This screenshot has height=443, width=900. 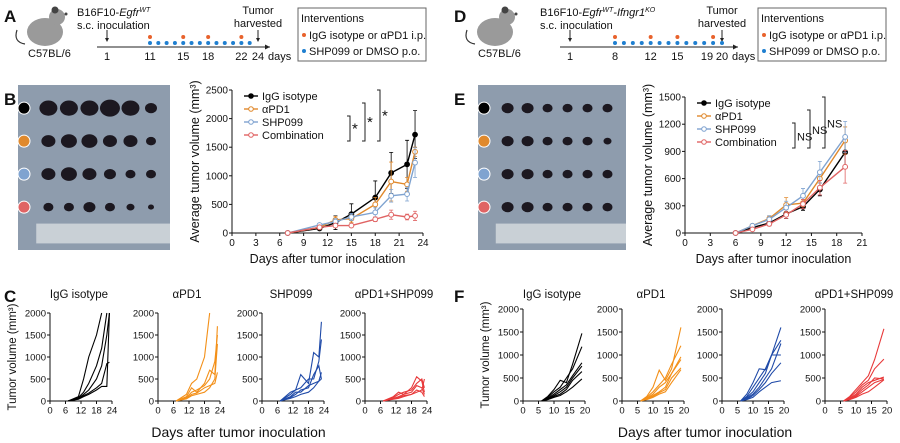 What do you see at coordinates (400, 243) in the screenshot?
I see `x-tick-label: 21` at bounding box center [400, 243].